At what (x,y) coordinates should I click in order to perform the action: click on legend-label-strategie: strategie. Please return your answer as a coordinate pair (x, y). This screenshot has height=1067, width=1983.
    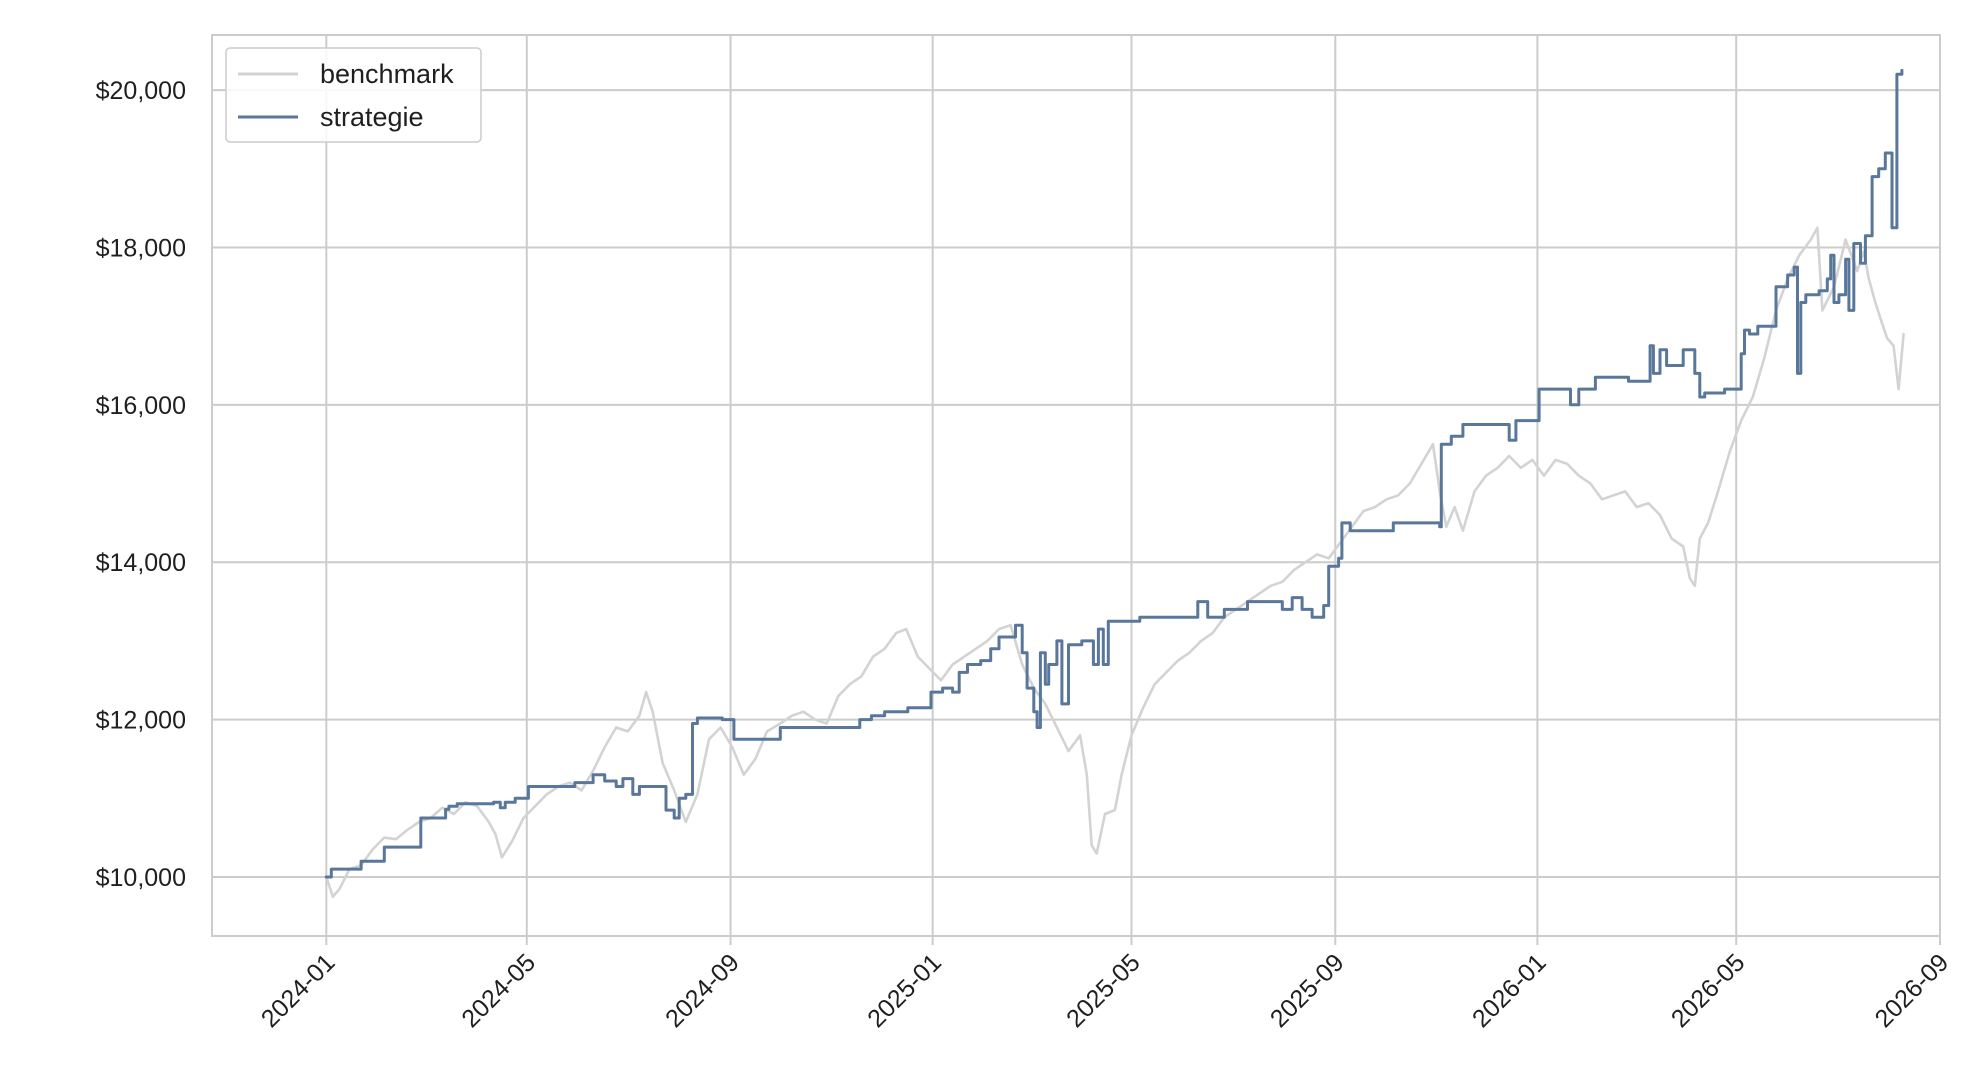
    Looking at the image, I should click on (372, 117).